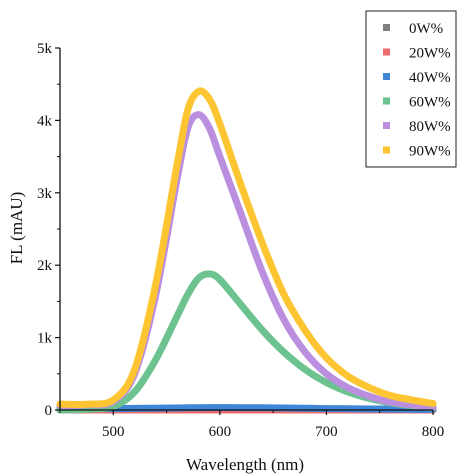 The height and width of the screenshot is (476, 457). Describe the element at coordinates (45, 194) in the screenshot. I see `y-tick-label: 3k` at that location.